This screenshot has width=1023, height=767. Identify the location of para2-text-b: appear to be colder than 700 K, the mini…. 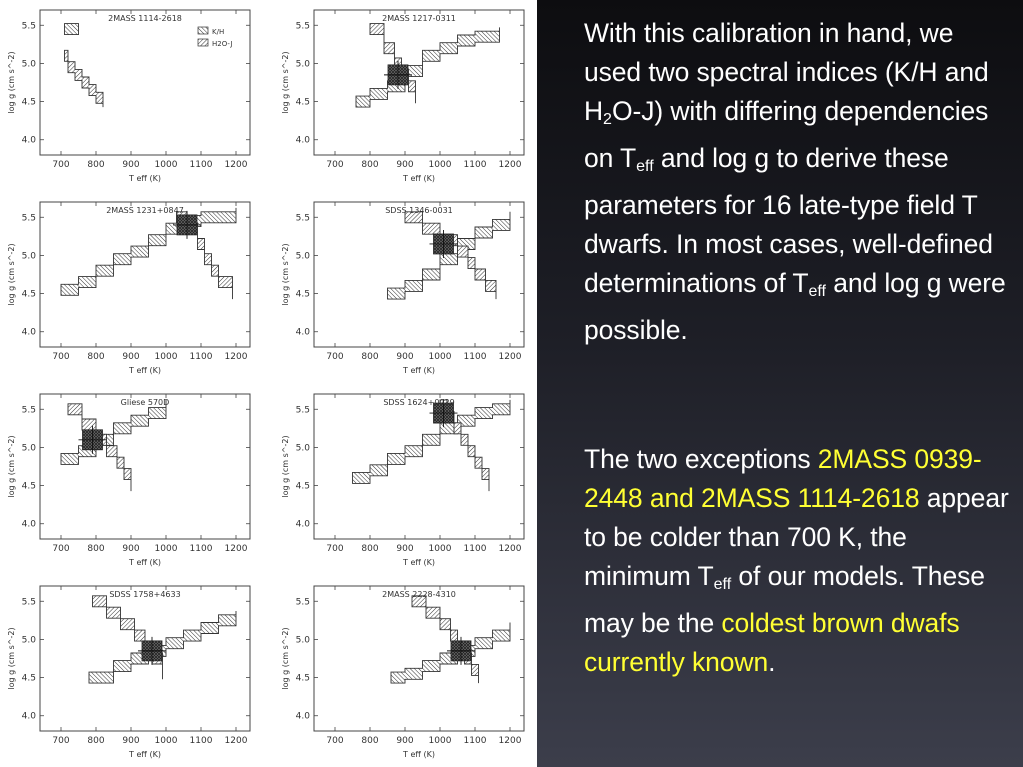
(796, 537).